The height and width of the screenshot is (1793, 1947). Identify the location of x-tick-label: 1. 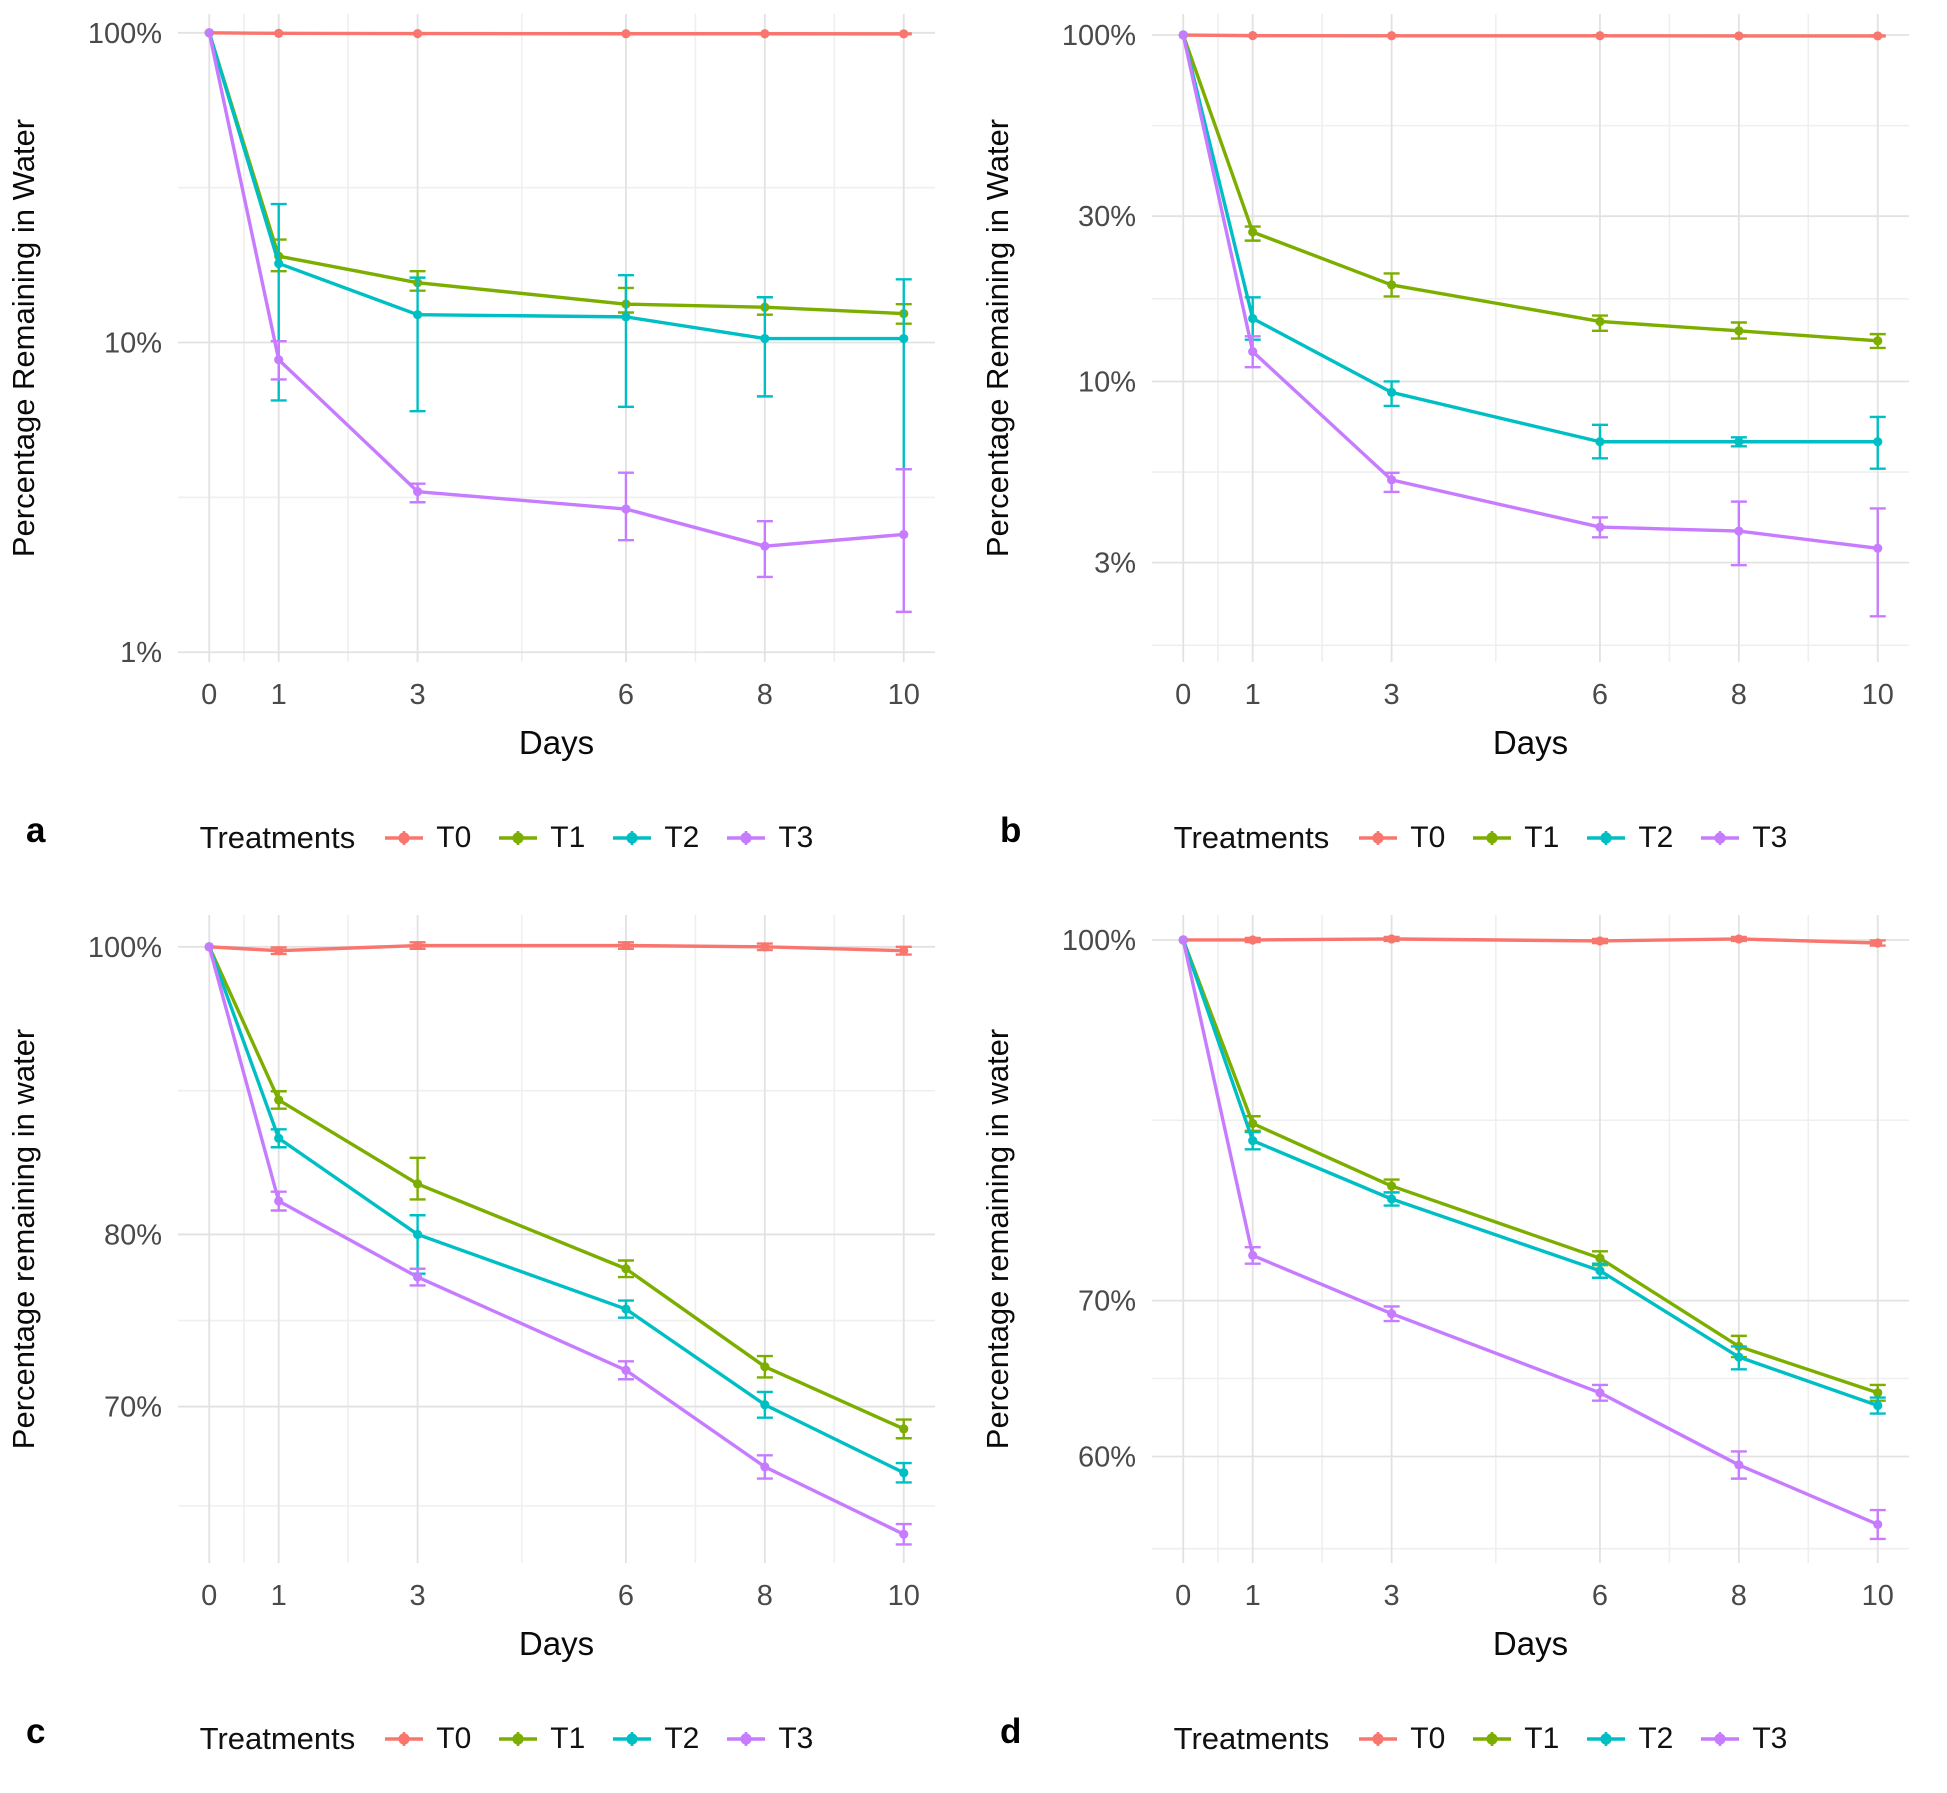
(279, 695).